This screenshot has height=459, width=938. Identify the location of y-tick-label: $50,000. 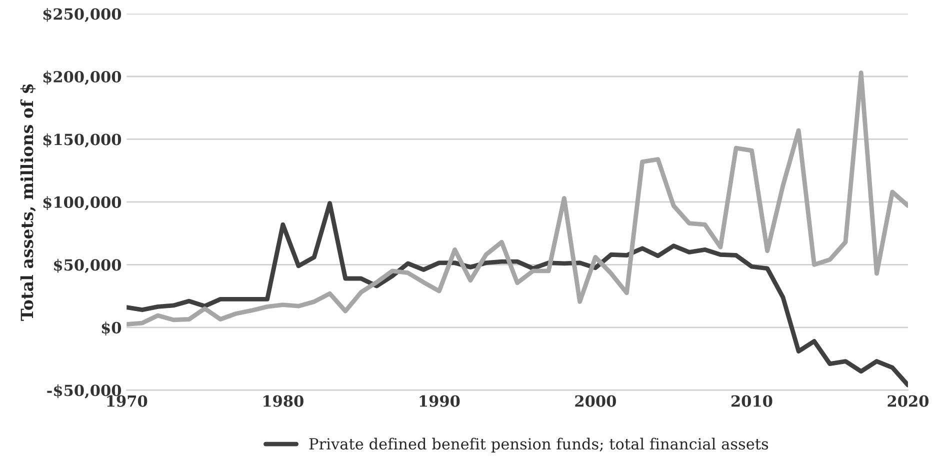
(88, 266).